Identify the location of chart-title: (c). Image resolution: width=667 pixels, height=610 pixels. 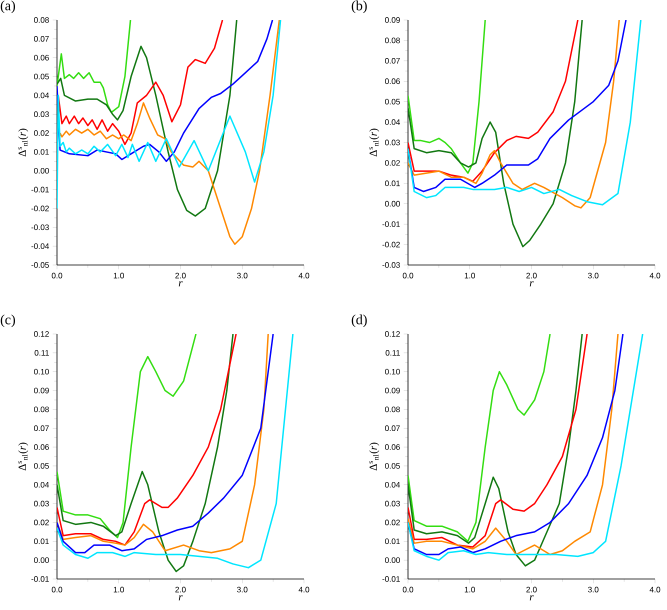
(8, 321).